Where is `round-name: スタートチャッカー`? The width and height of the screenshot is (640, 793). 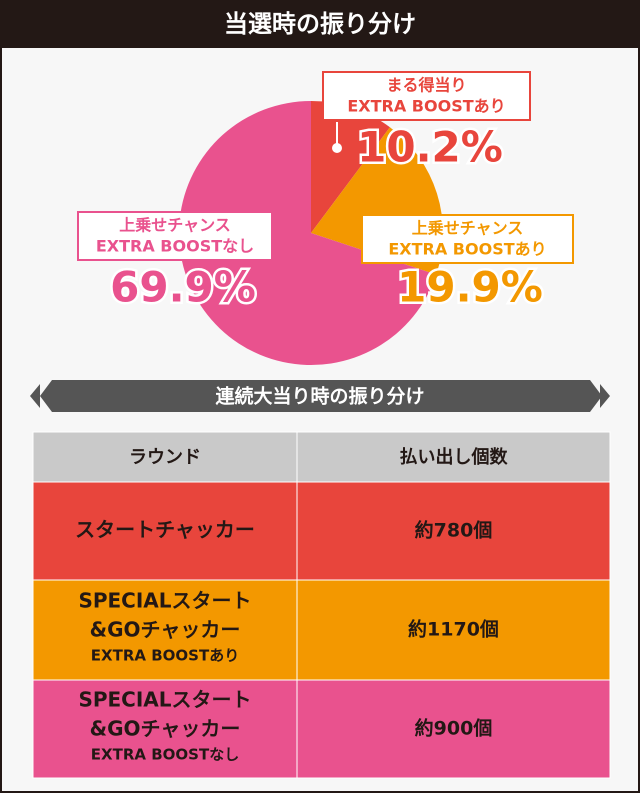
round-name: スタートチャッカー is located at coordinates (165, 530).